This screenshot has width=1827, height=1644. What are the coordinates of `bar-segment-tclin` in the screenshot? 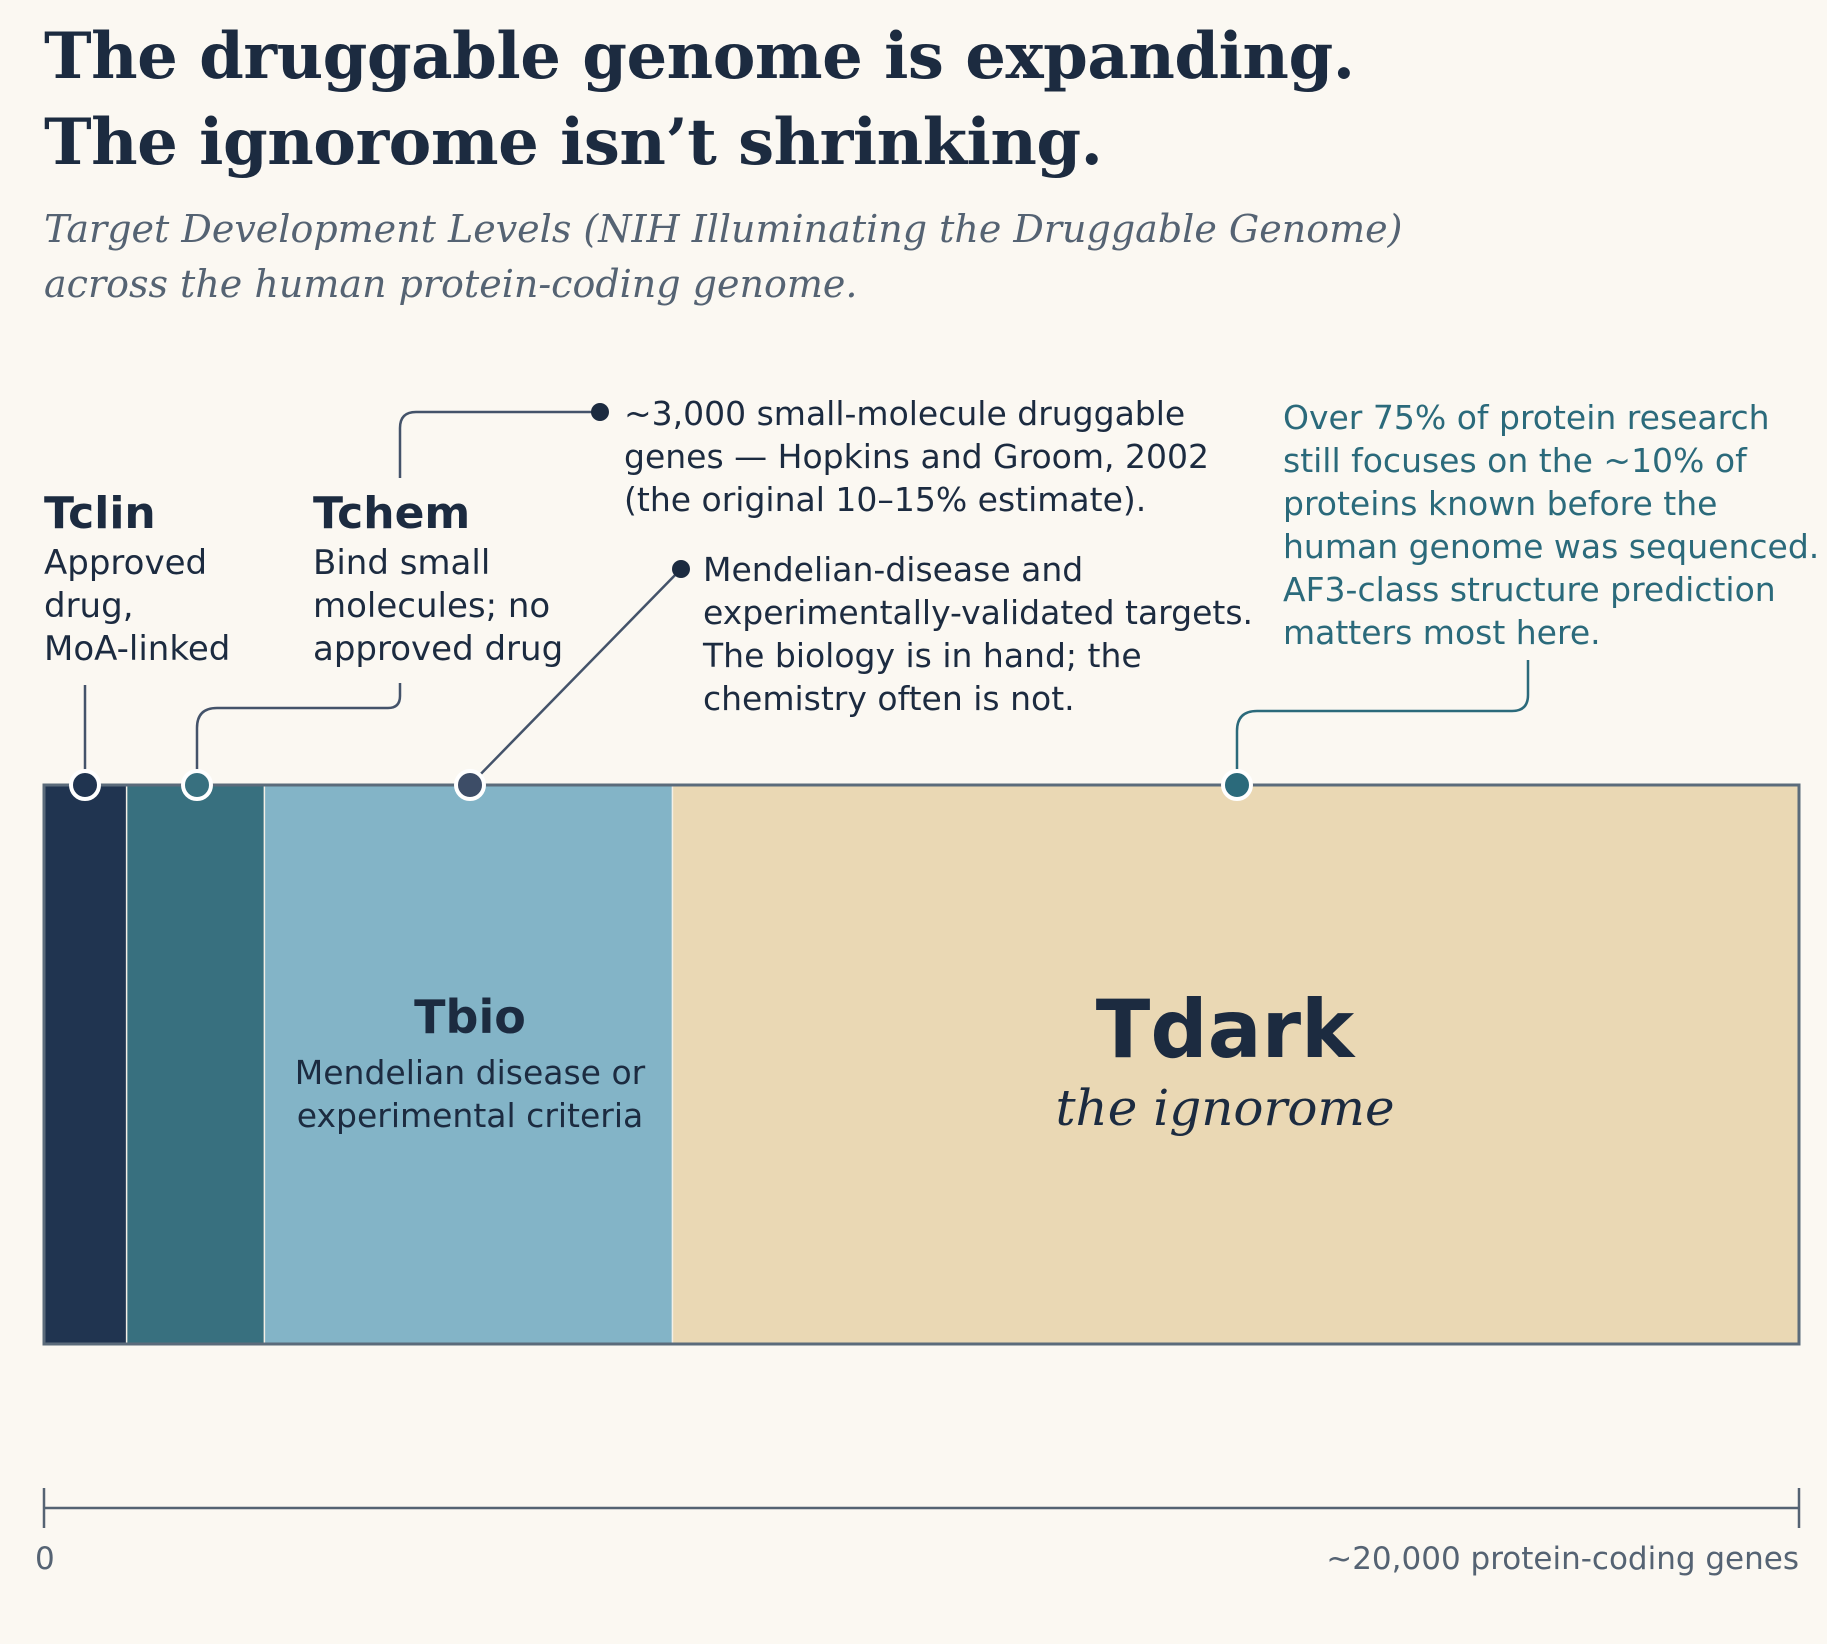 It's located at (86, 1064).